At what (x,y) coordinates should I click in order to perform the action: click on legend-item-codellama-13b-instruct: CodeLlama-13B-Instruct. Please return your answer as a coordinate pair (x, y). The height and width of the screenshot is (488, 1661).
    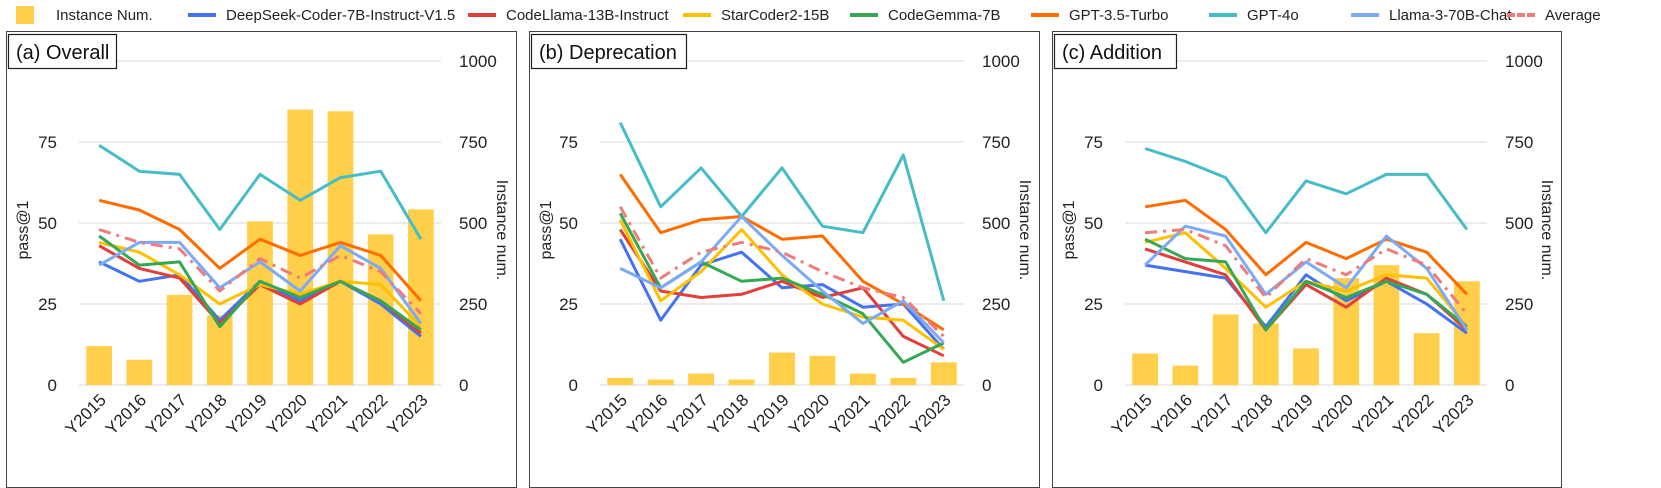
    Looking at the image, I should click on (568, 15).